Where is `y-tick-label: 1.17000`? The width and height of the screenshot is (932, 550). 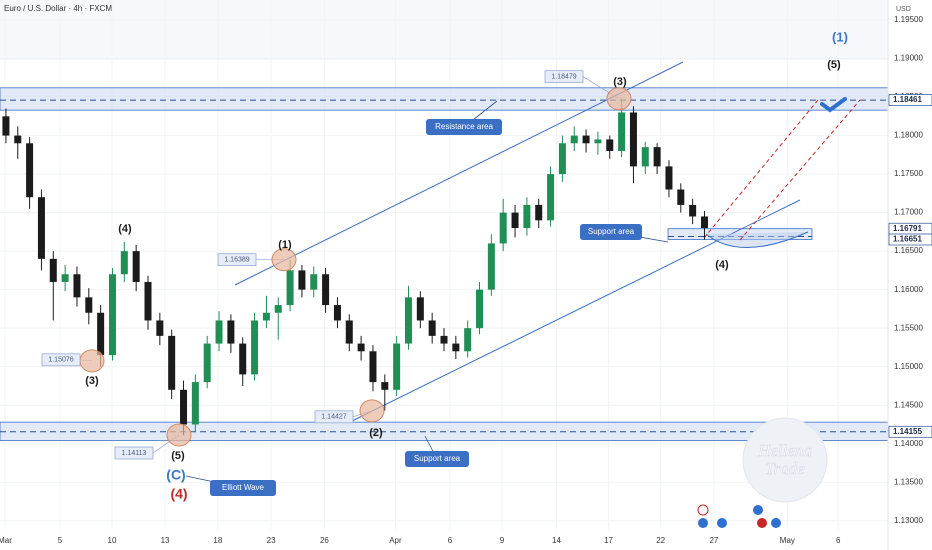
y-tick-label: 1.17000 is located at coordinates (908, 212).